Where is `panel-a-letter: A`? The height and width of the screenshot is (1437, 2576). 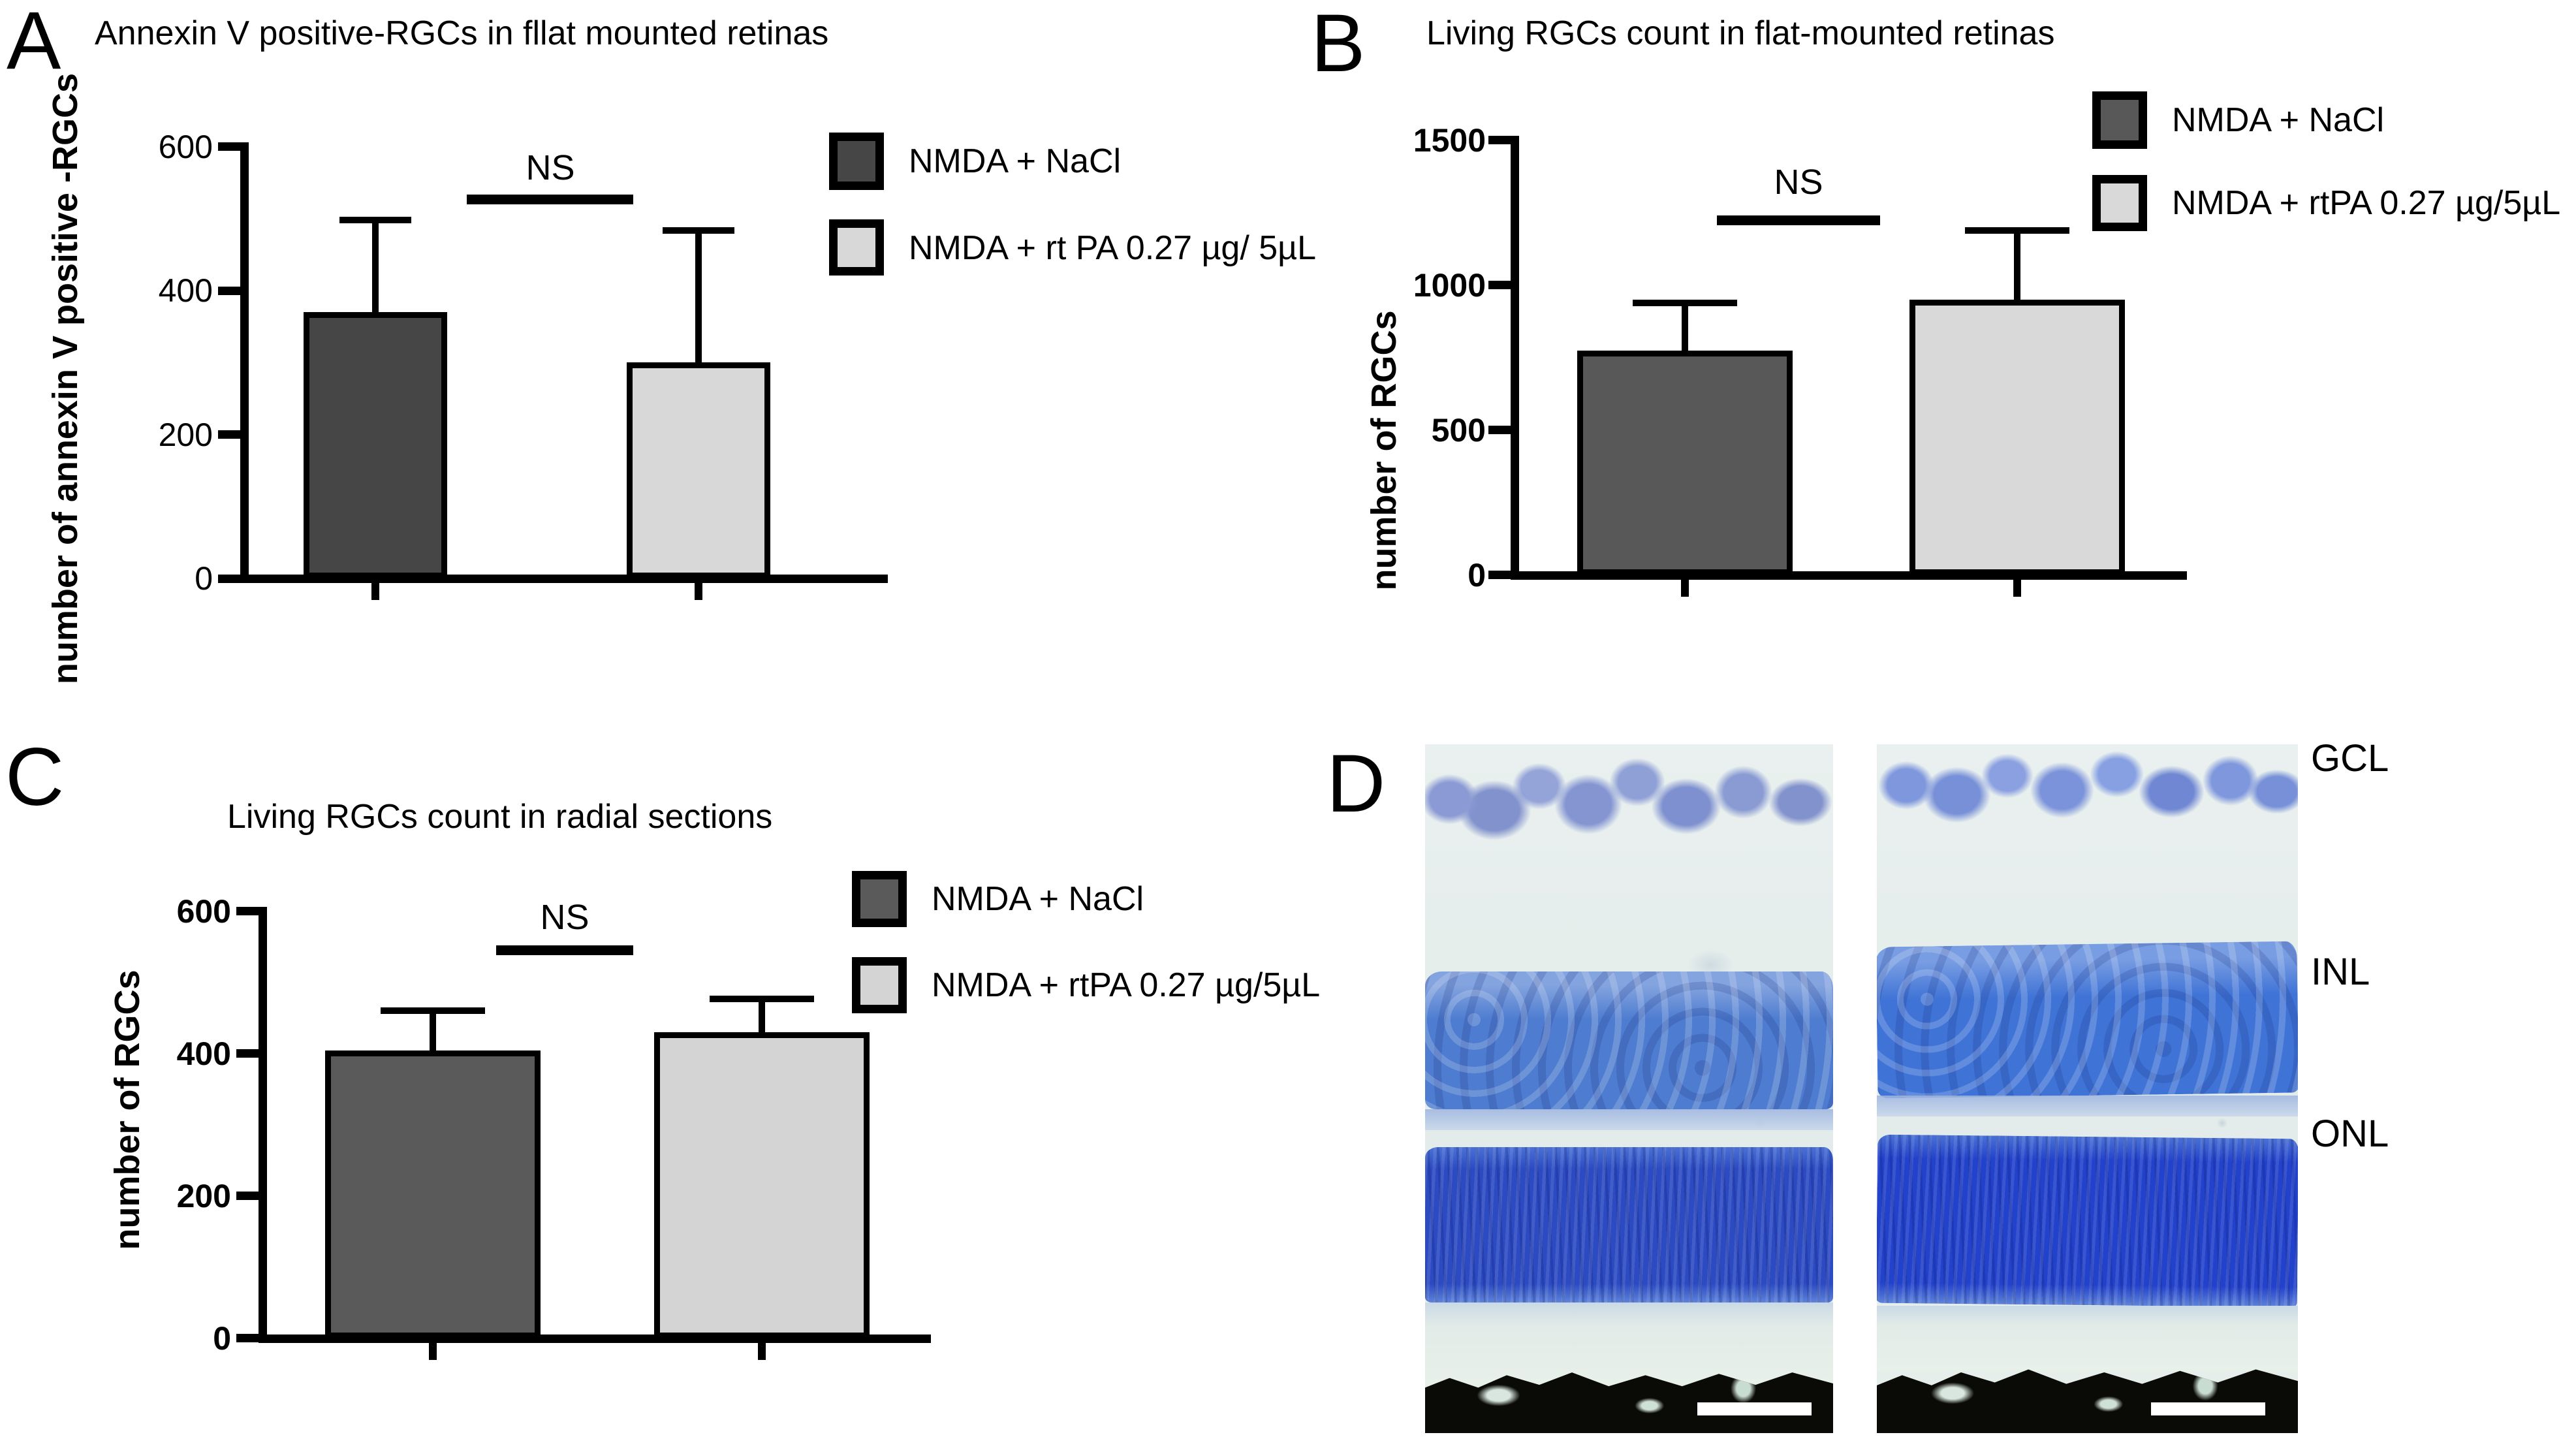
panel-a-letter: A is located at coordinates (34, 43).